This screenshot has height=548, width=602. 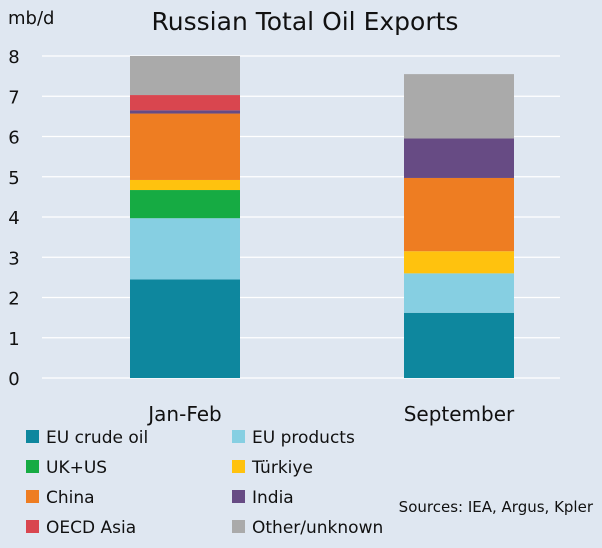 I want to click on y-tick-label: 4, so click(x=13, y=218).